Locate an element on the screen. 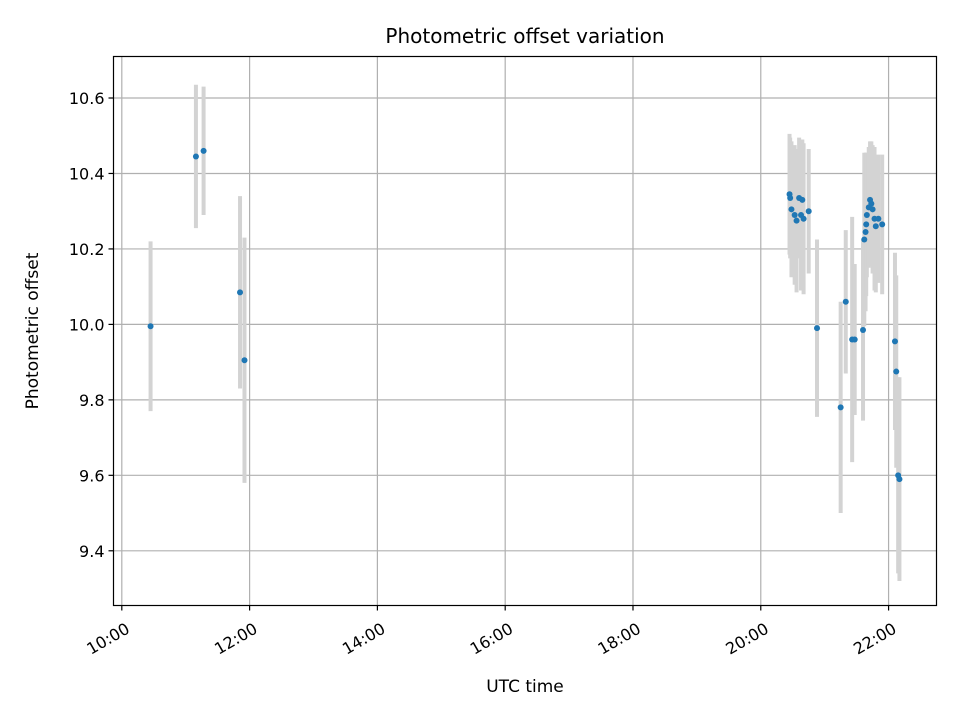  y-tick-label: 9.4 is located at coordinates (91, 551).